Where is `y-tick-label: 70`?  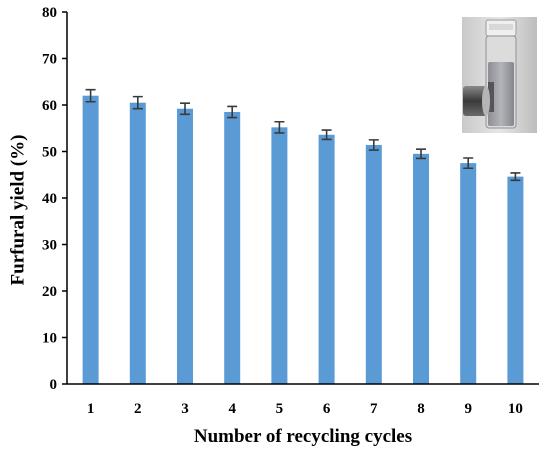 y-tick-label: 70 is located at coordinates (49, 60).